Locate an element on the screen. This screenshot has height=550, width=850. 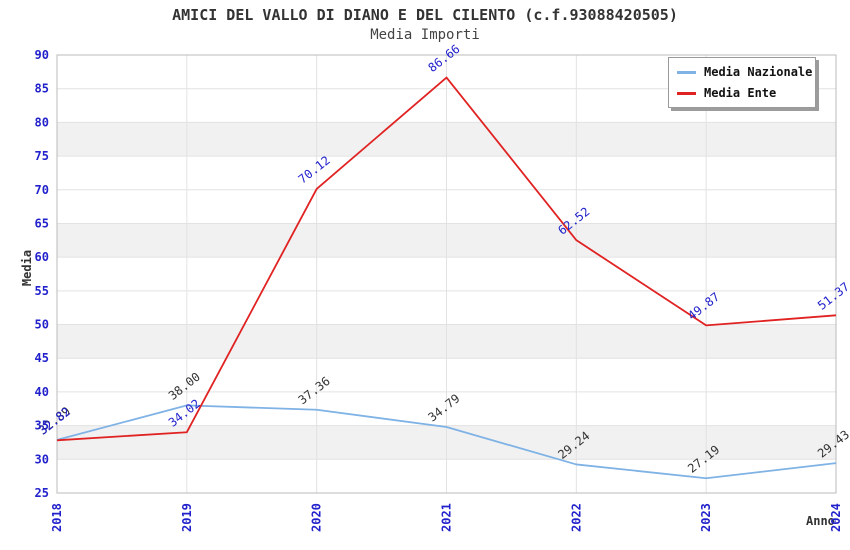
y-tick-label: 55 is located at coordinates (42, 291).